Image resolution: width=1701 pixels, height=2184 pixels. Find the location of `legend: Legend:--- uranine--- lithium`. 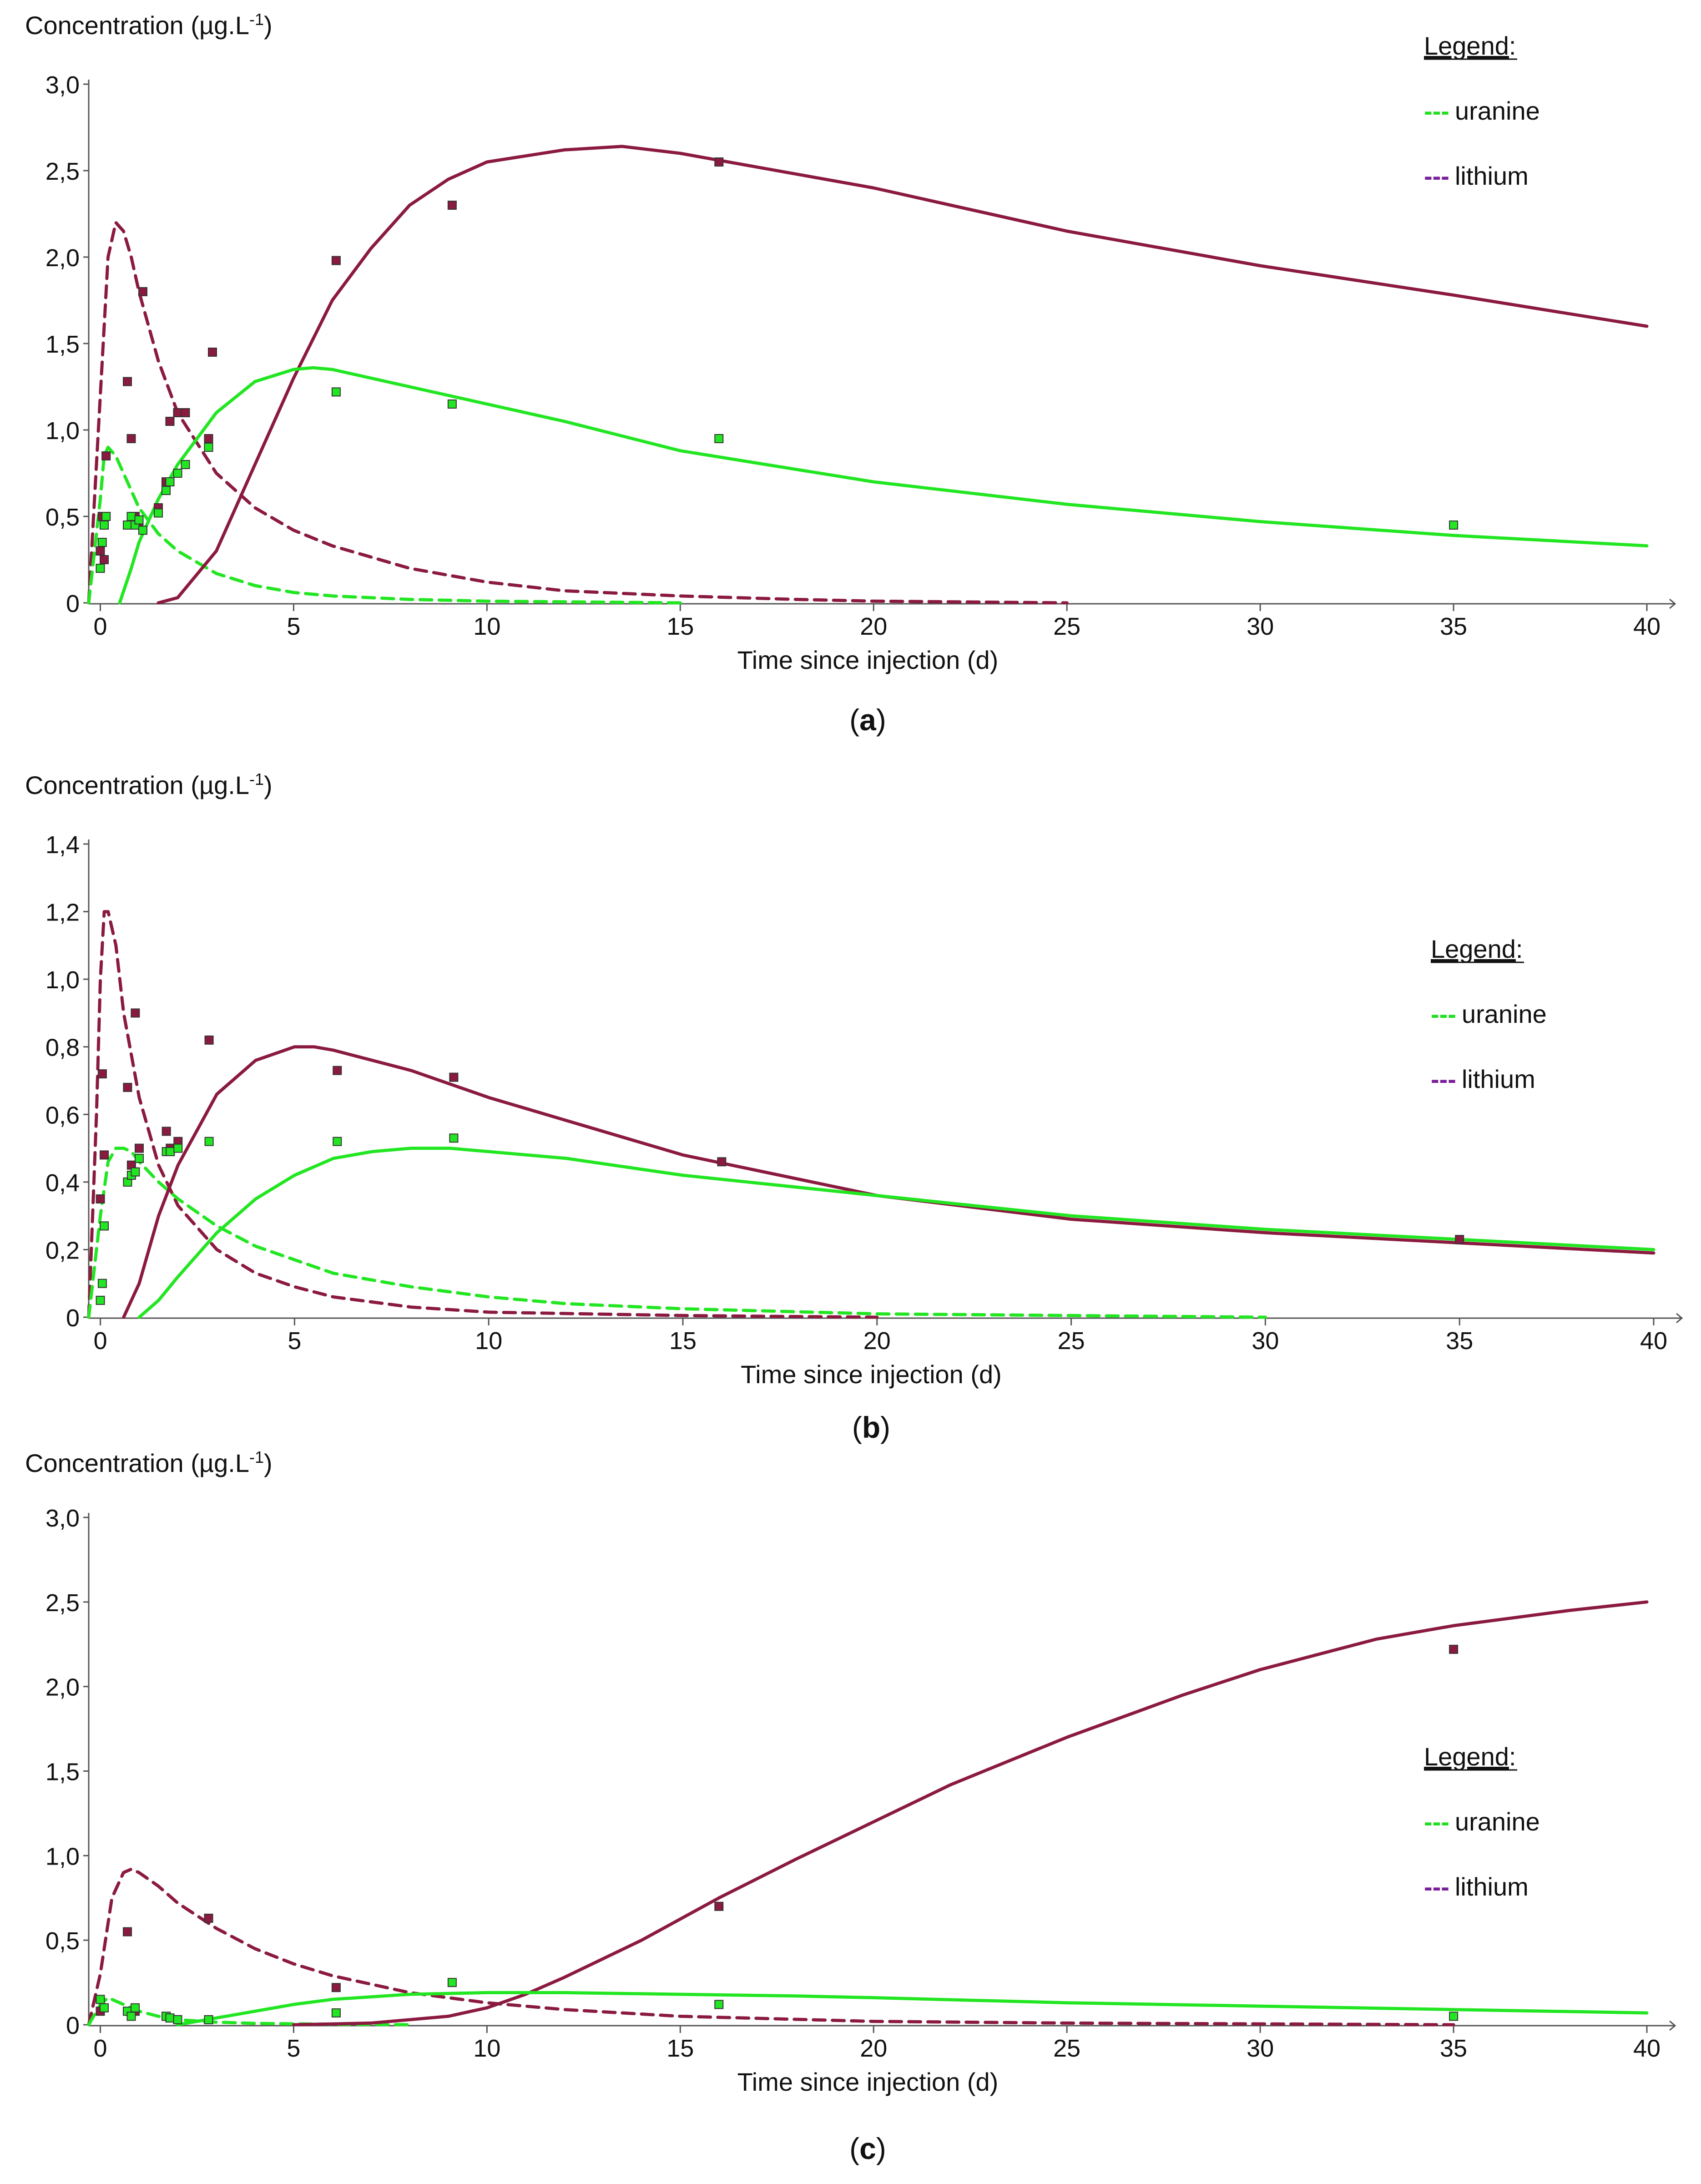

legend: Legend:--- uranine--- lithium is located at coordinates (1482, 1822).